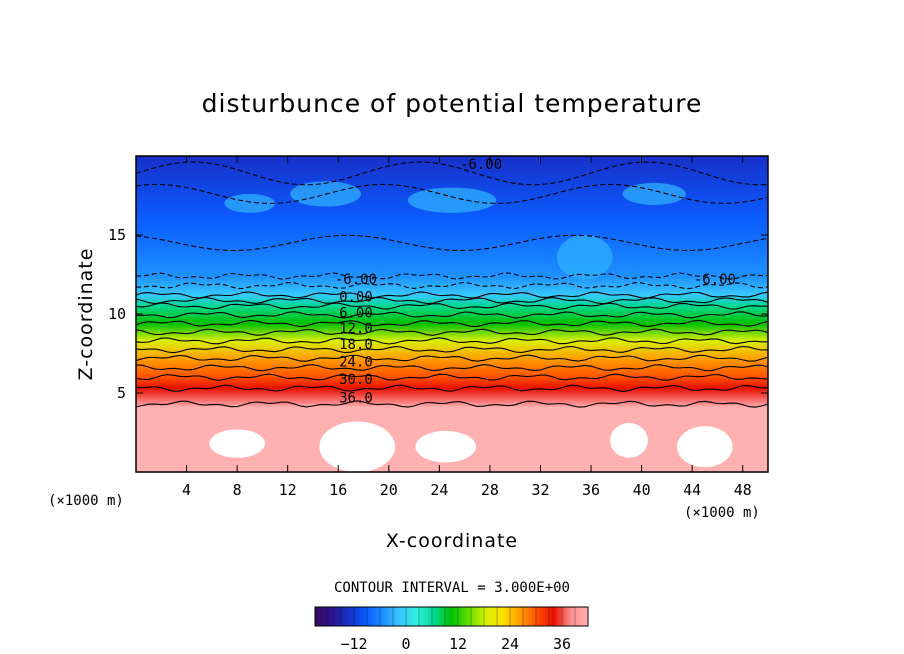 This screenshot has height=654, width=904. Describe the element at coordinates (439, 490) in the screenshot. I see `x-tick-label: 24` at that location.